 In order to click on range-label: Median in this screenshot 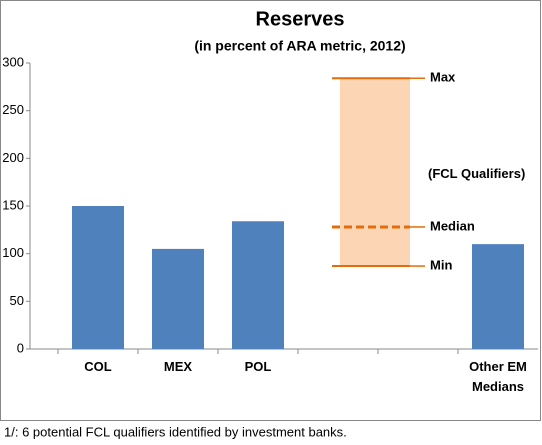, I will do `click(452, 225)`.